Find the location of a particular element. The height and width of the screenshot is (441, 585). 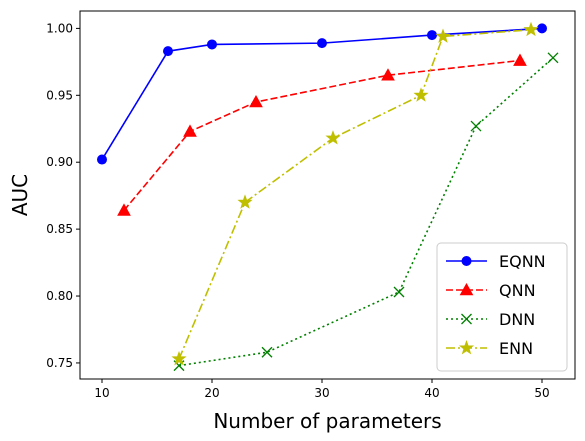

legend-marker-qnn is located at coordinates (466, 289).